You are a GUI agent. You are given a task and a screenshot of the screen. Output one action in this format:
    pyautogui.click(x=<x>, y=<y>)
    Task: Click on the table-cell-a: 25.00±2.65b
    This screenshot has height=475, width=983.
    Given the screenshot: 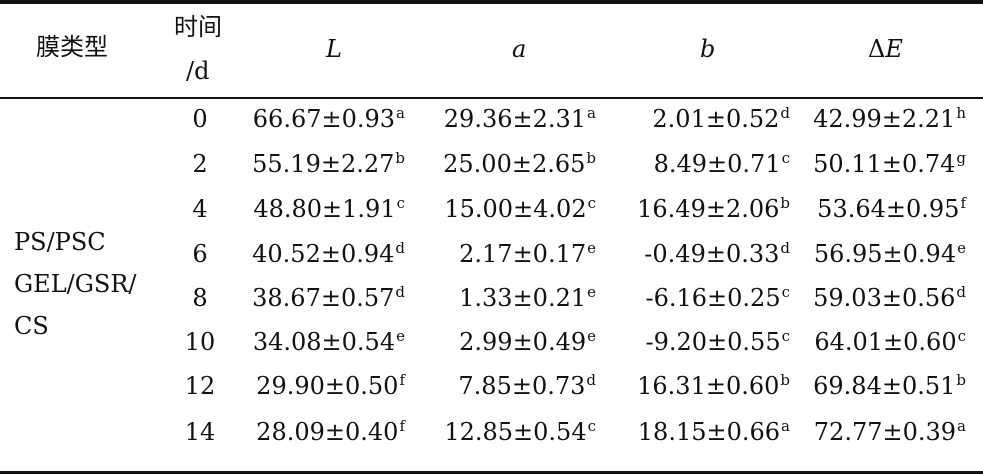 What is the action you would take?
    pyautogui.click(x=519, y=164)
    